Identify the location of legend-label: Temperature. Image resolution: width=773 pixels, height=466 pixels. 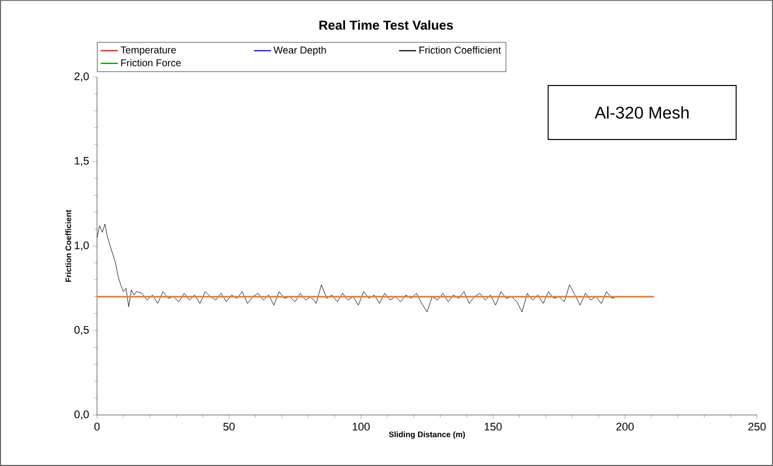
(148, 51).